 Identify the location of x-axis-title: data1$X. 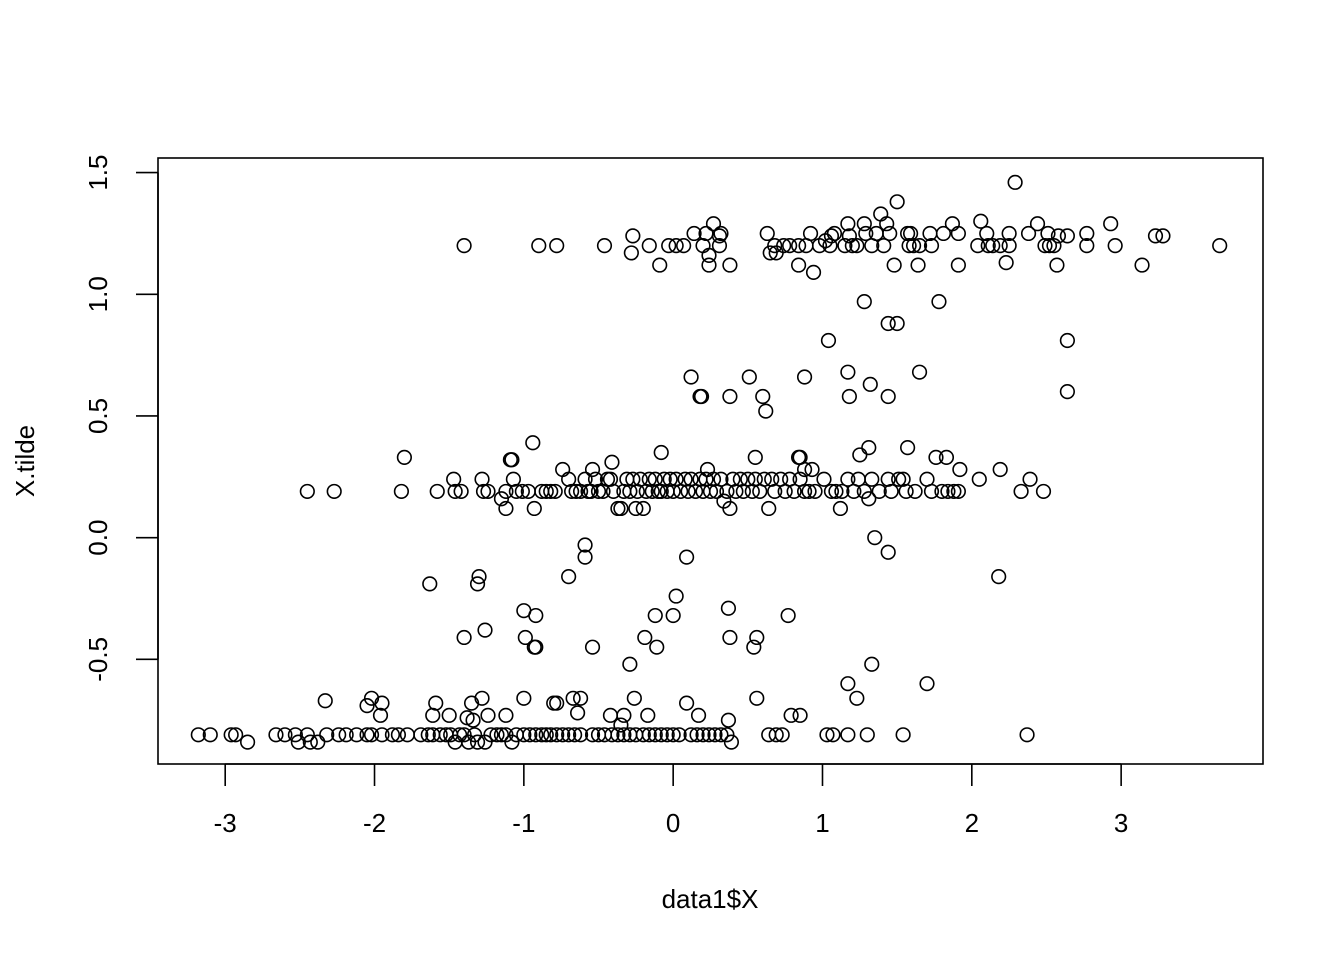
(710, 899).